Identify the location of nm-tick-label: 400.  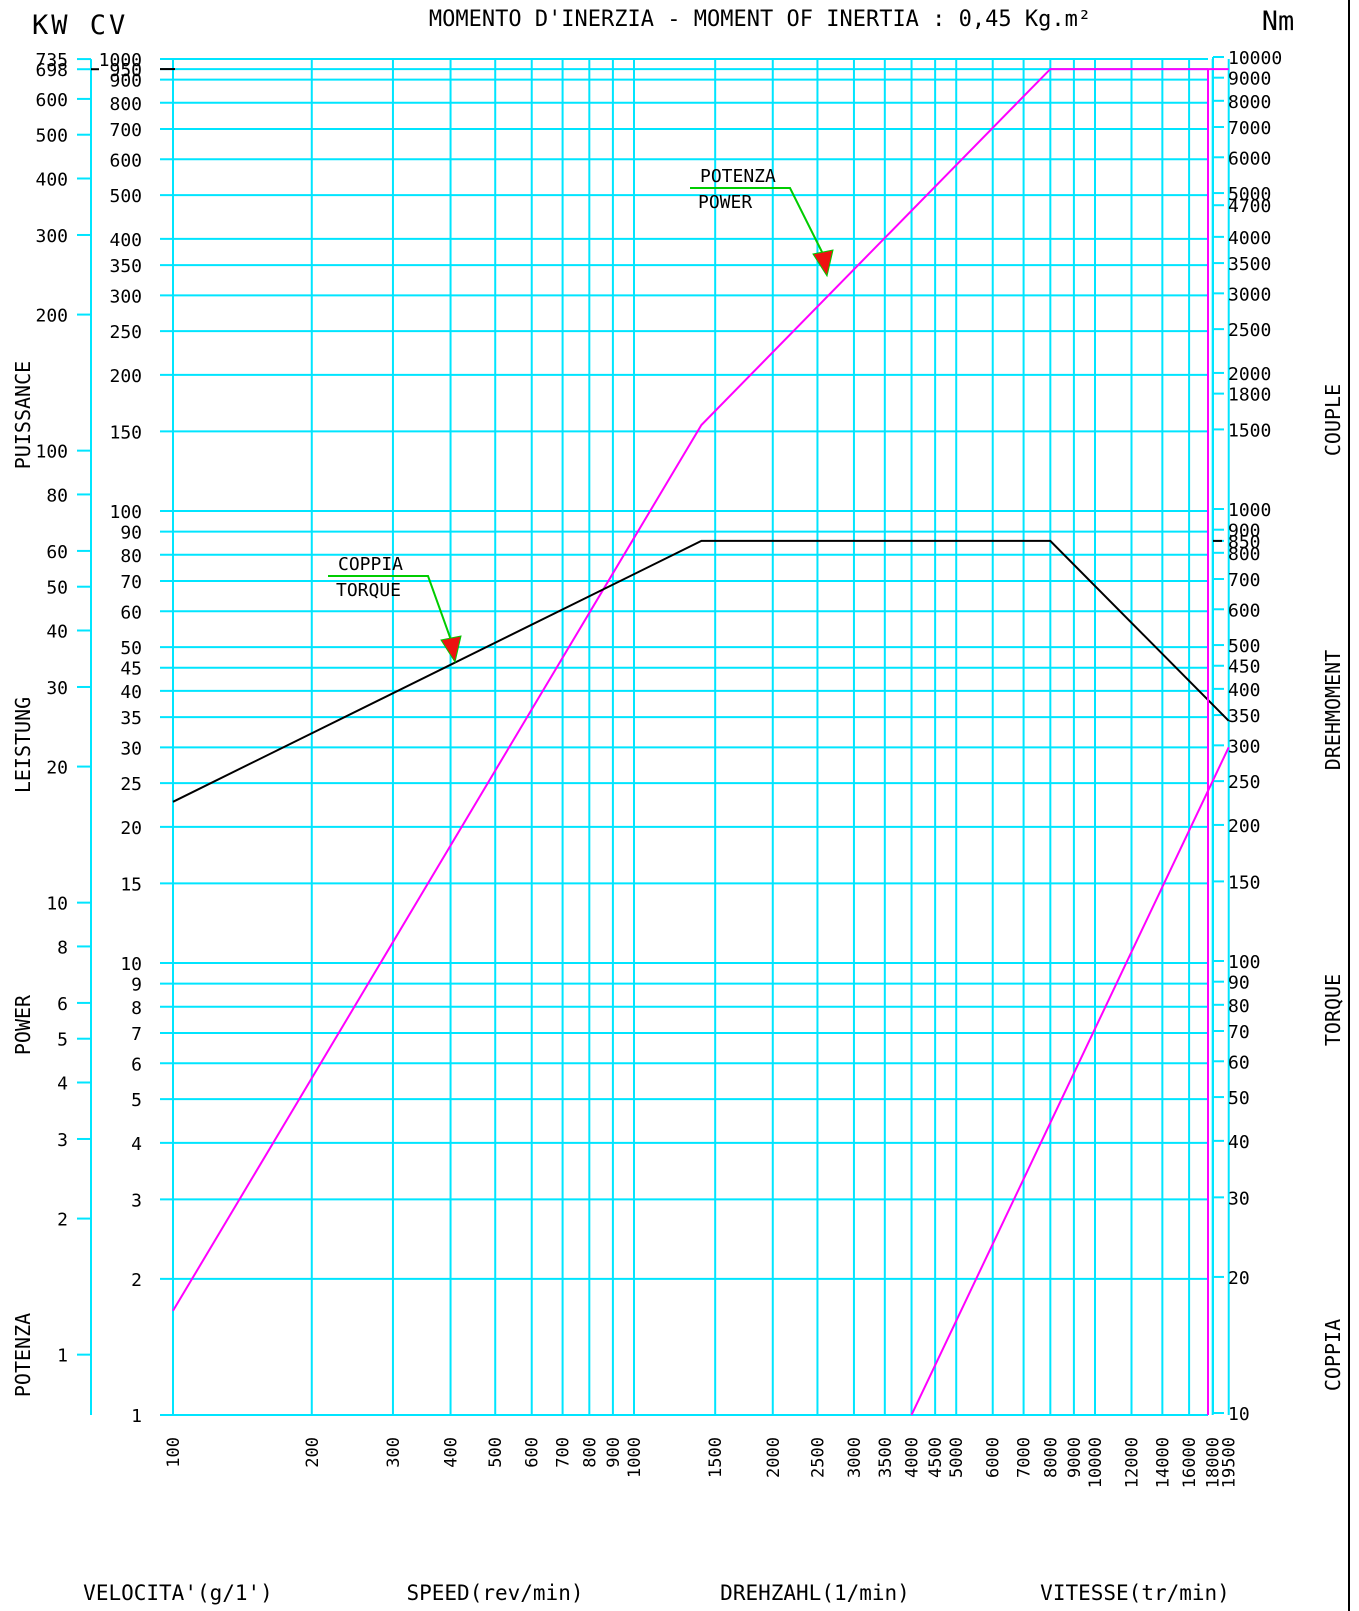
(1244, 690).